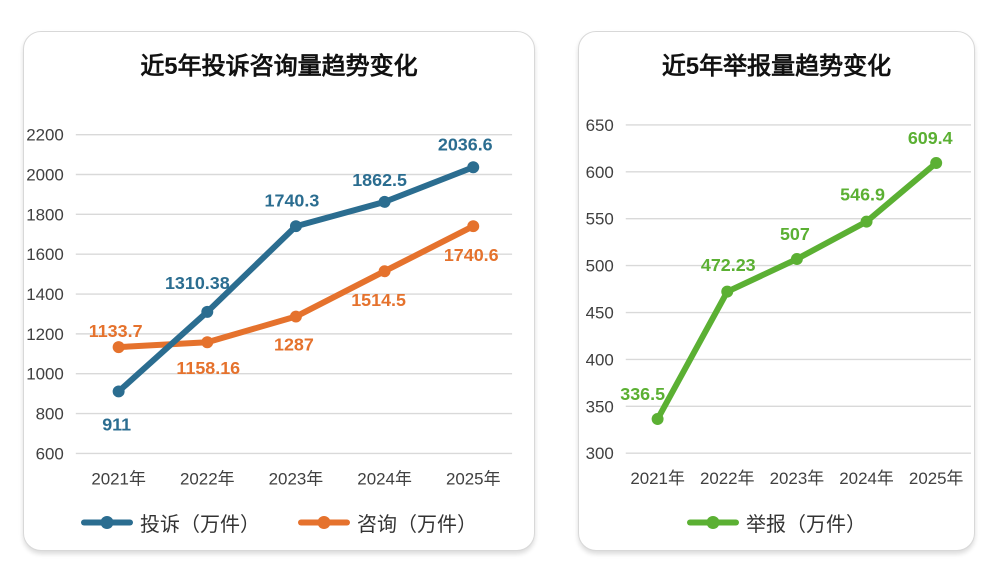 The width and height of the screenshot is (996, 567). I want to click on legend-item-0: 举报（万件）, so click(776, 522).